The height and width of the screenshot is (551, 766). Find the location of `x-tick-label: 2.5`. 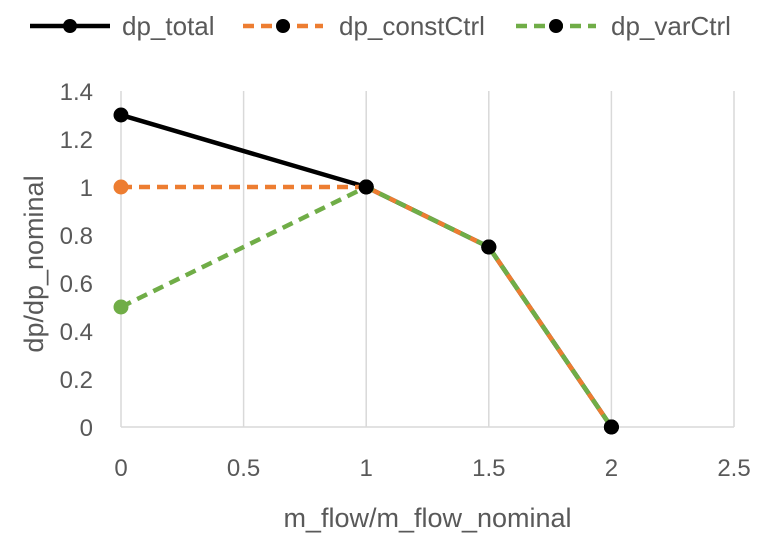

x-tick-label: 2.5 is located at coordinates (733, 468).